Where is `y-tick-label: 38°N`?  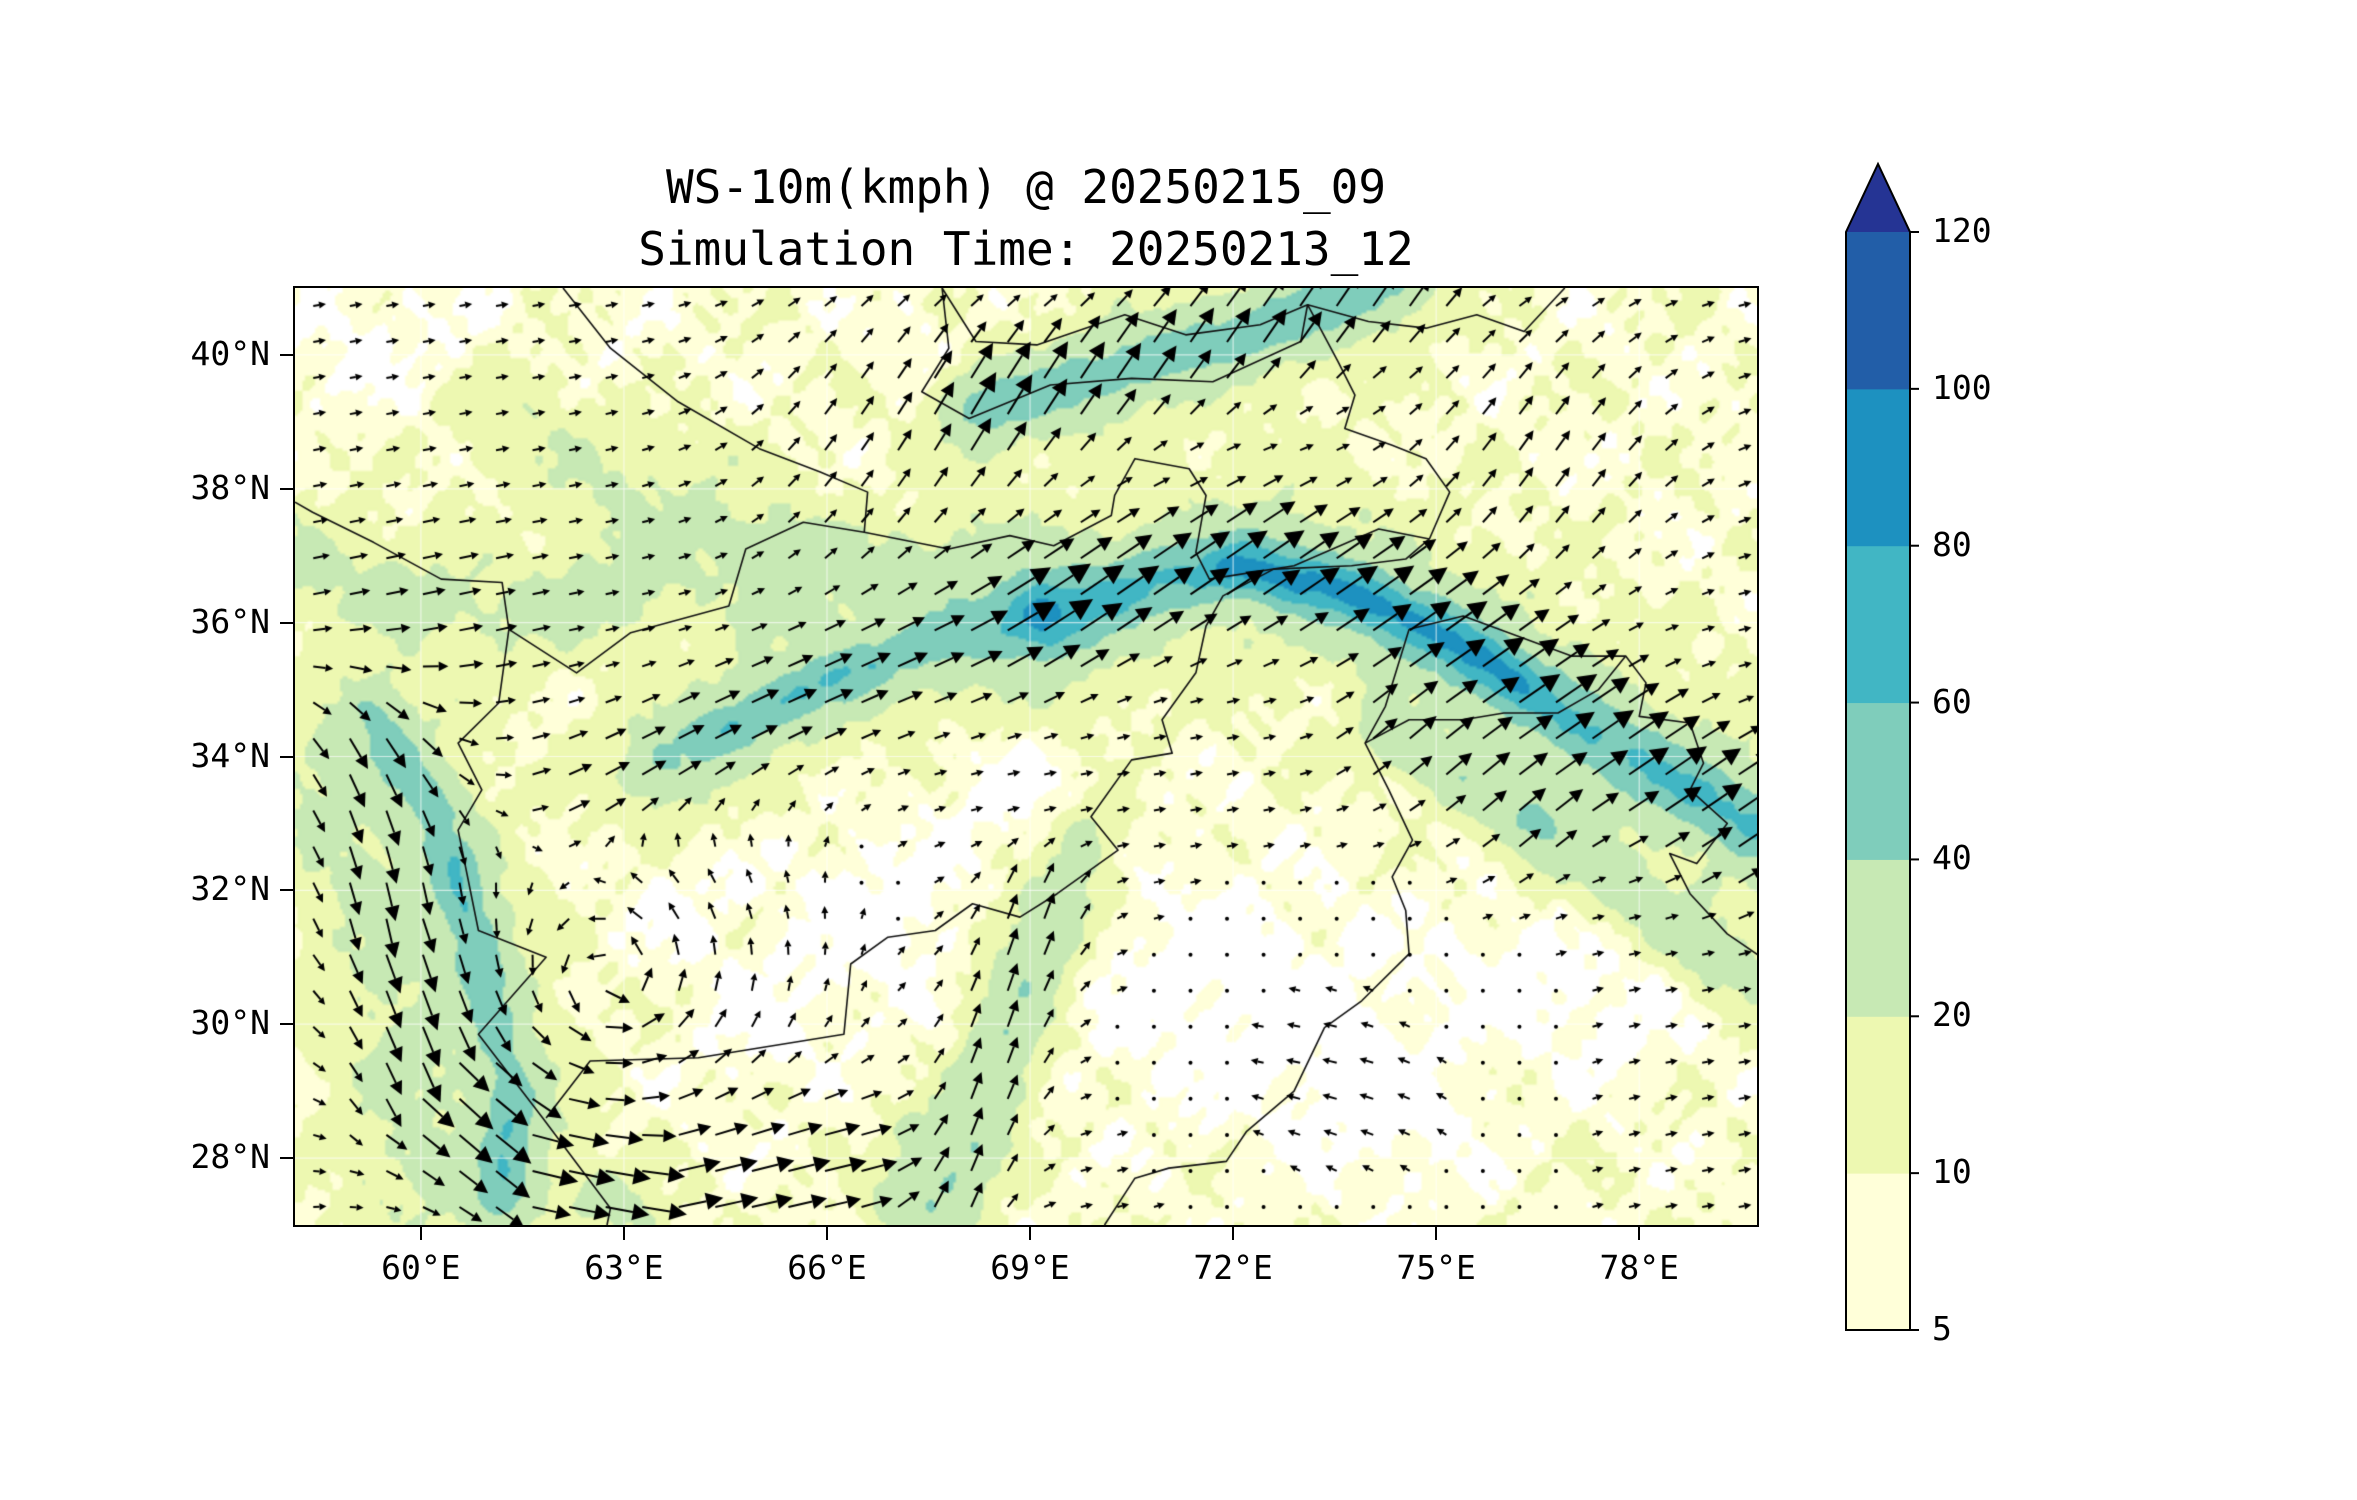
y-tick-label: 38°N is located at coordinates (230, 487).